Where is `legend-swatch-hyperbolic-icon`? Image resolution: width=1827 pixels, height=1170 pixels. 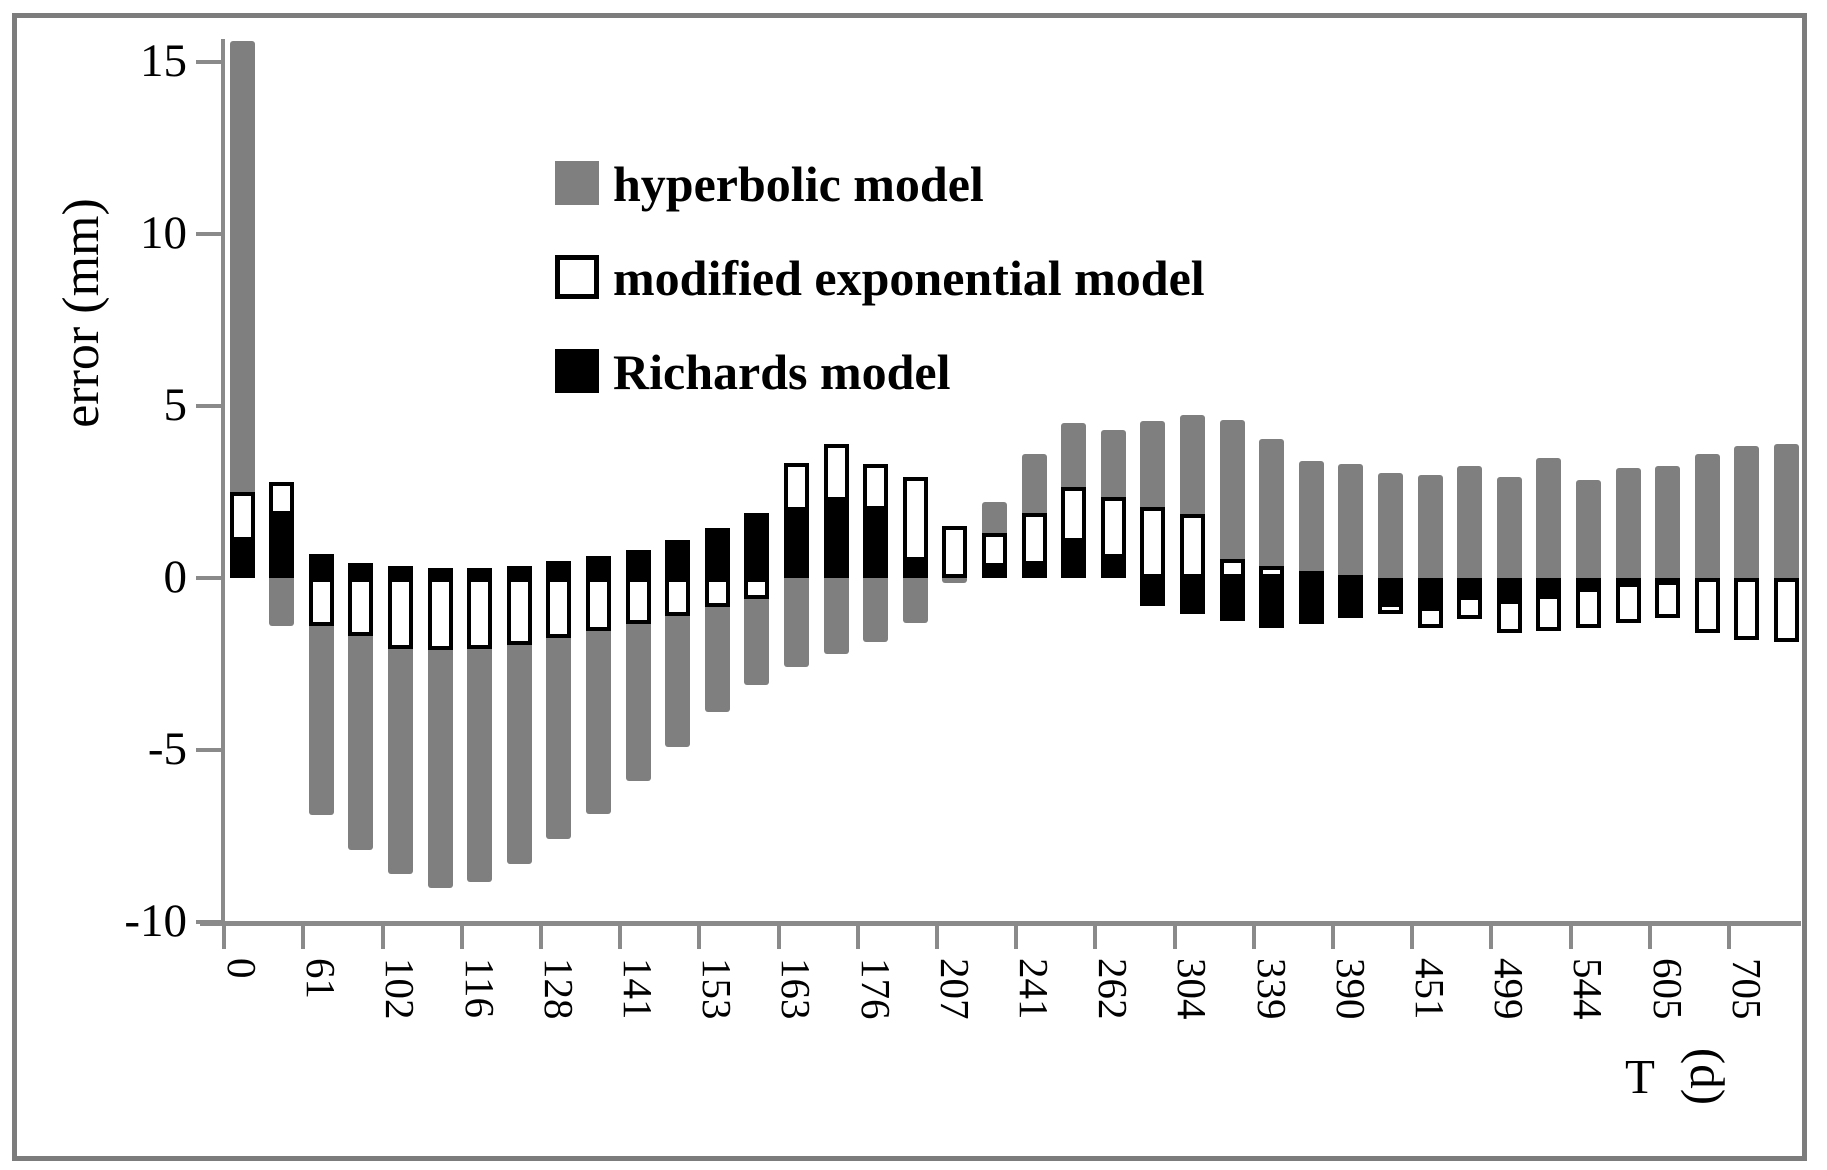
legend-swatch-hyperbolic-icon is located at coordinates (577, 183).